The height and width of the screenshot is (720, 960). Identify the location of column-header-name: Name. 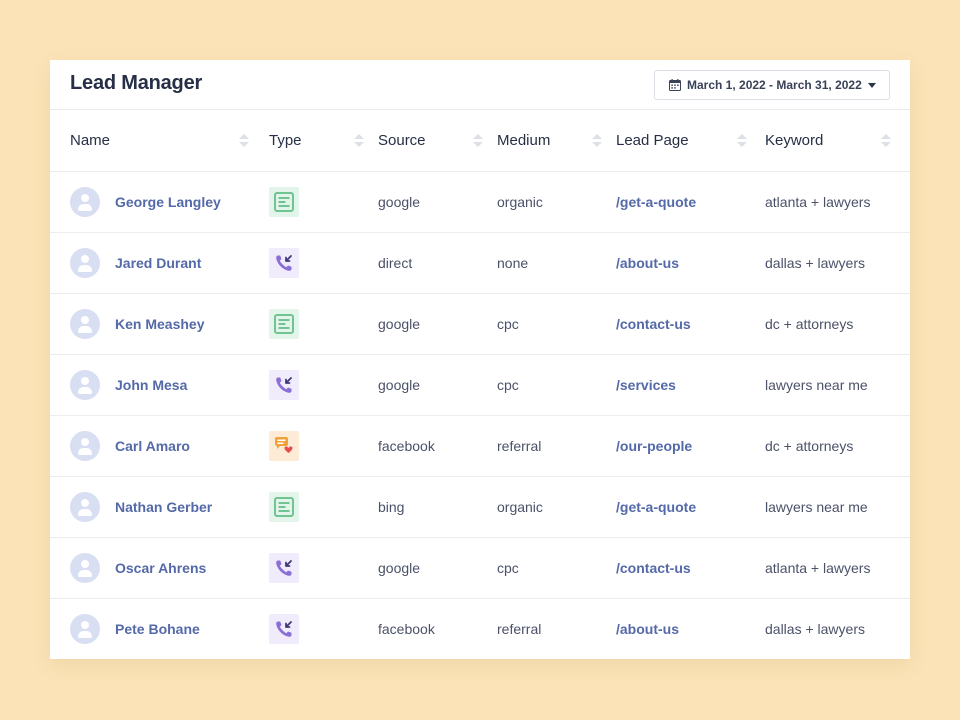
(159, 141).